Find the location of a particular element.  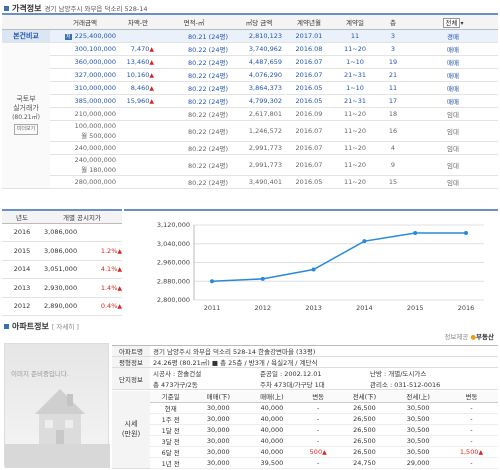

amount-value: 100,000,000 is located at coordinates (95, 125).